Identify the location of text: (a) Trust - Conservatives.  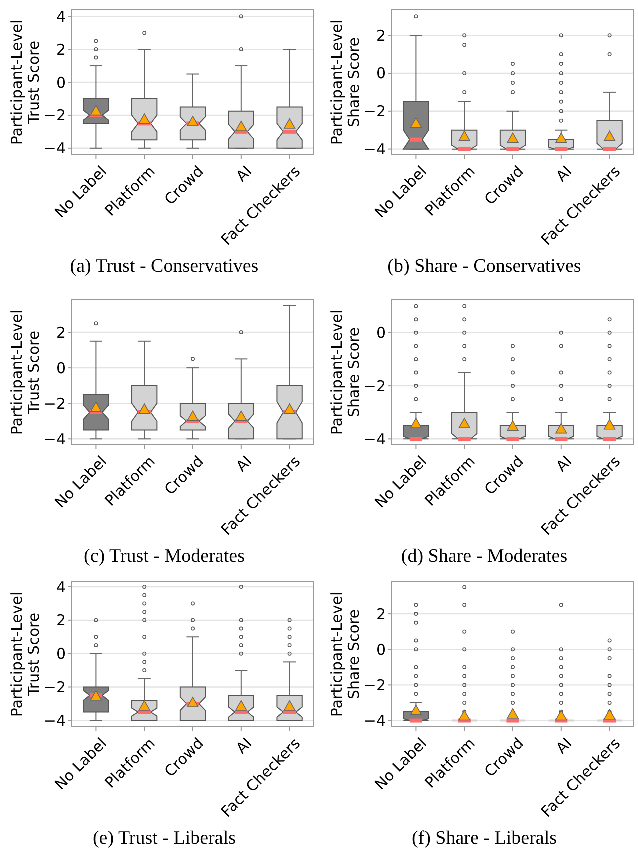
(164, 266).